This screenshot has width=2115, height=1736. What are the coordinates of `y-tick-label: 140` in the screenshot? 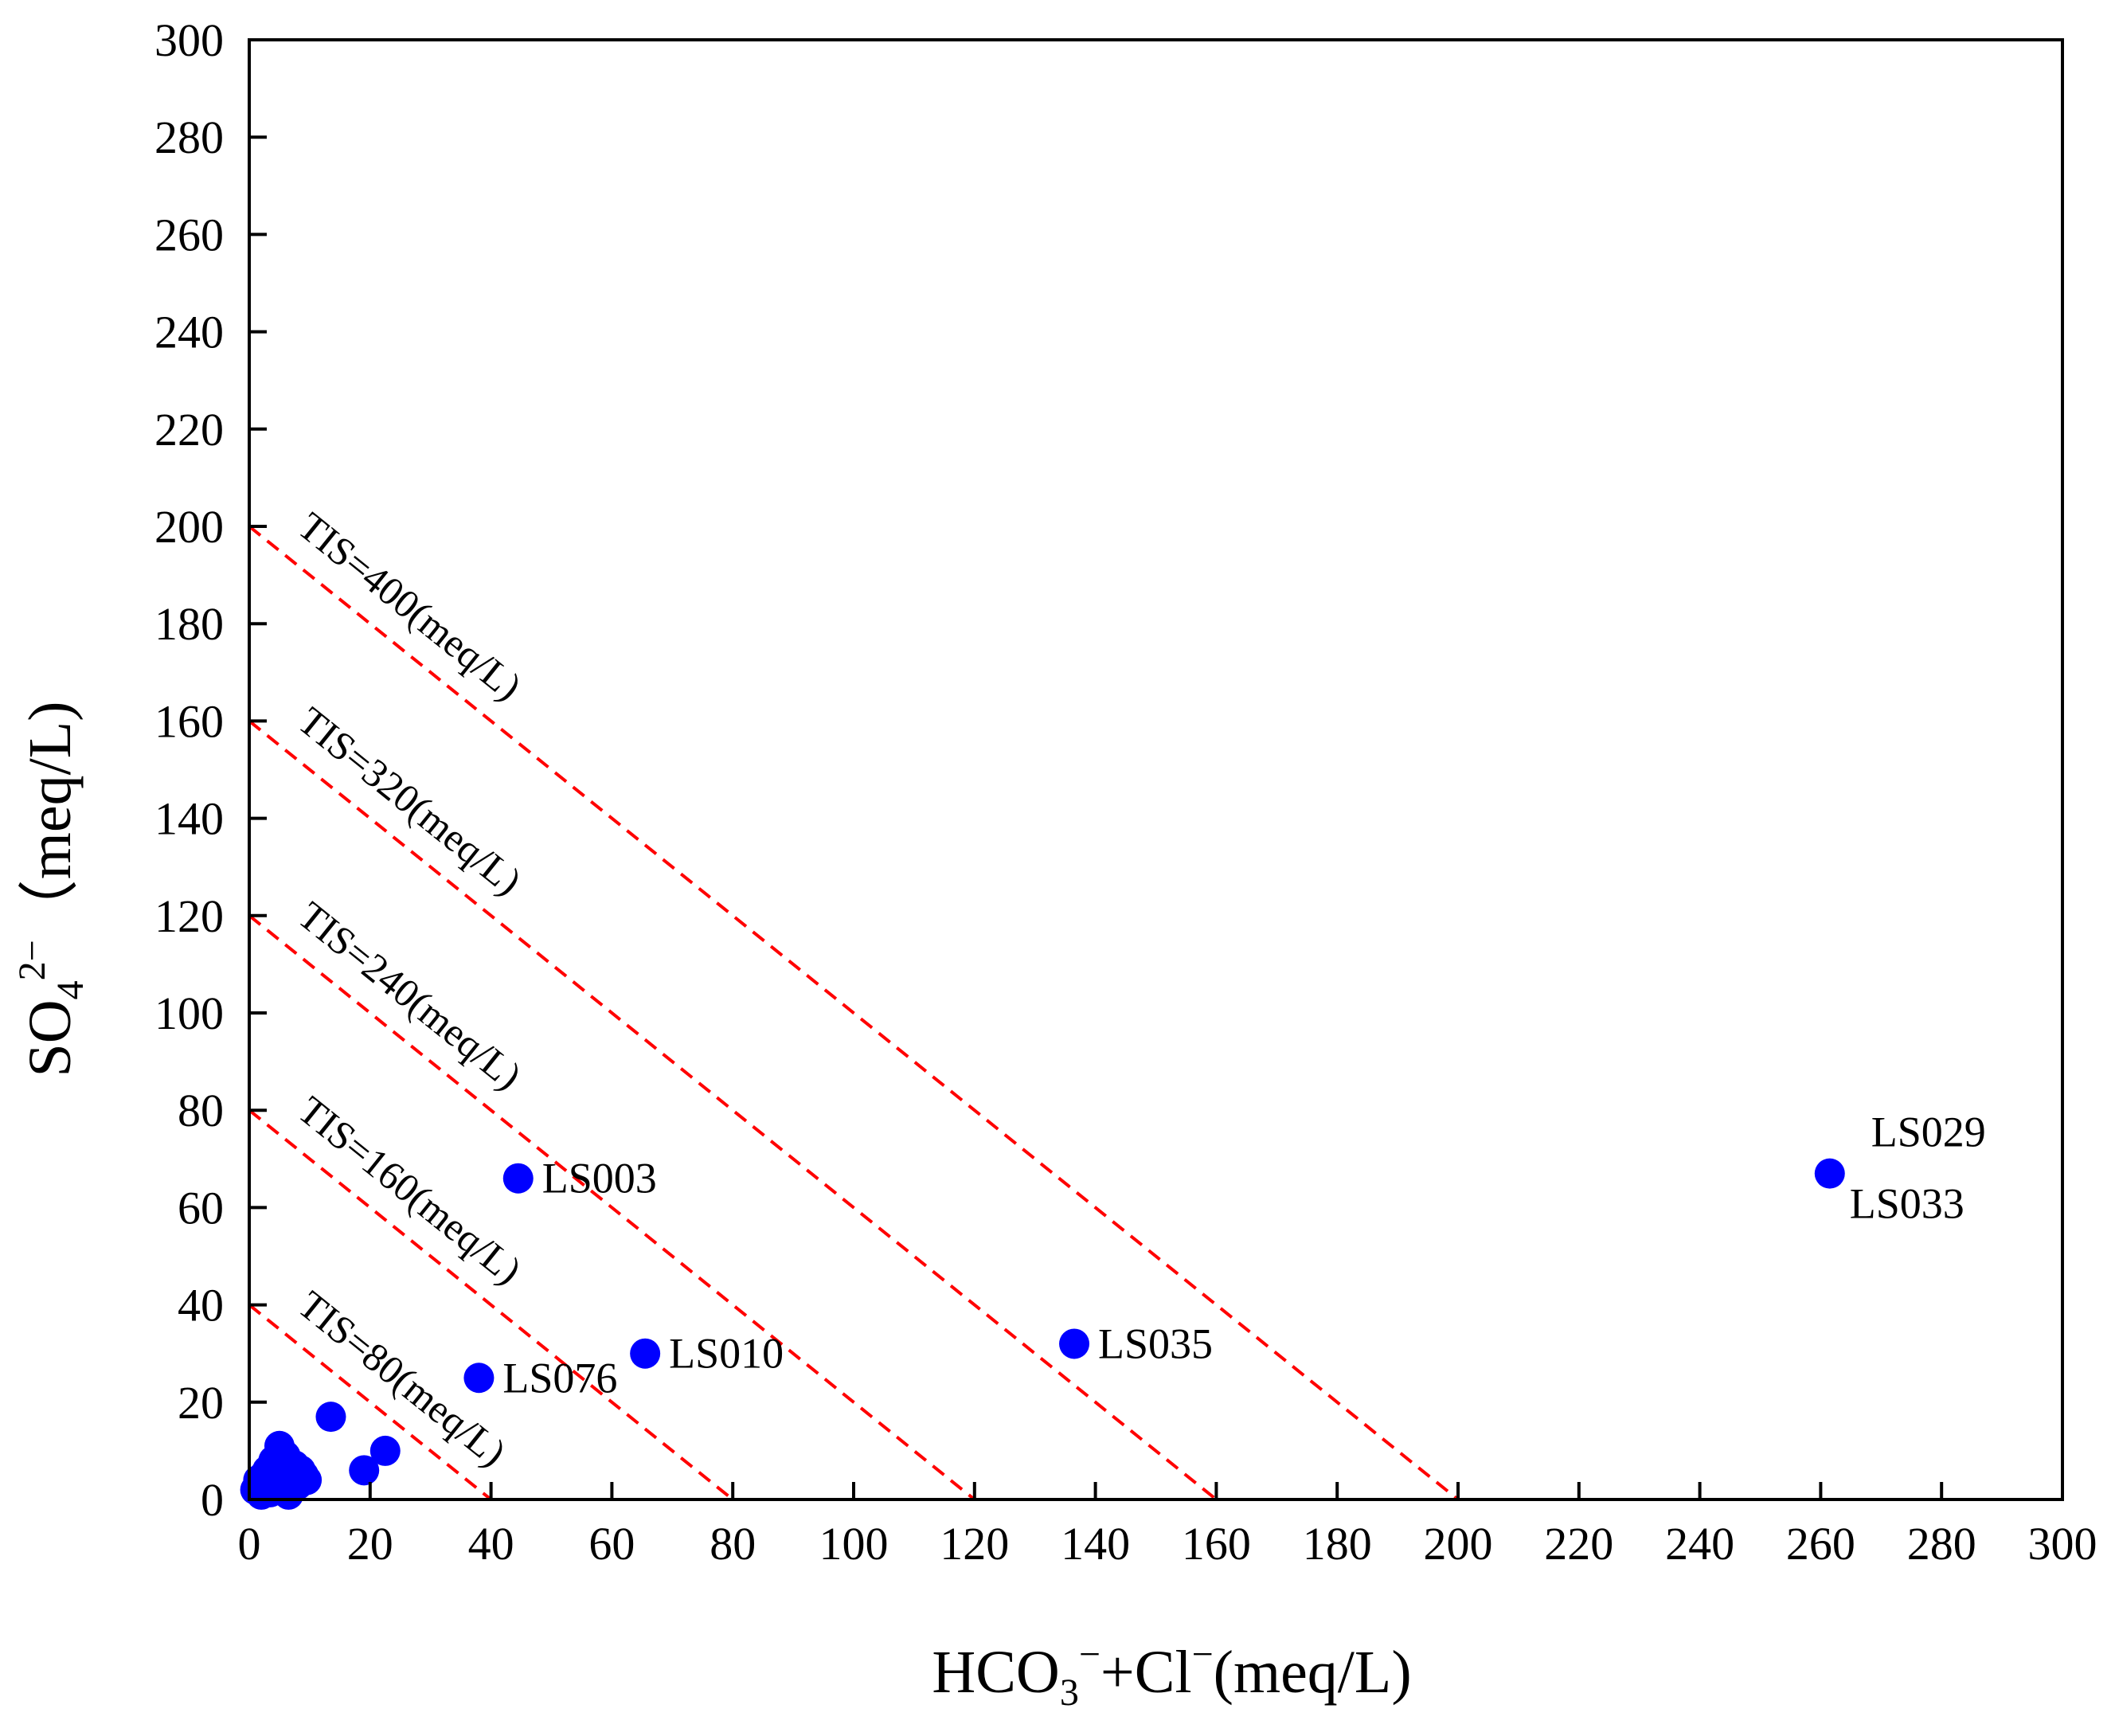 It's located at (189, 819).